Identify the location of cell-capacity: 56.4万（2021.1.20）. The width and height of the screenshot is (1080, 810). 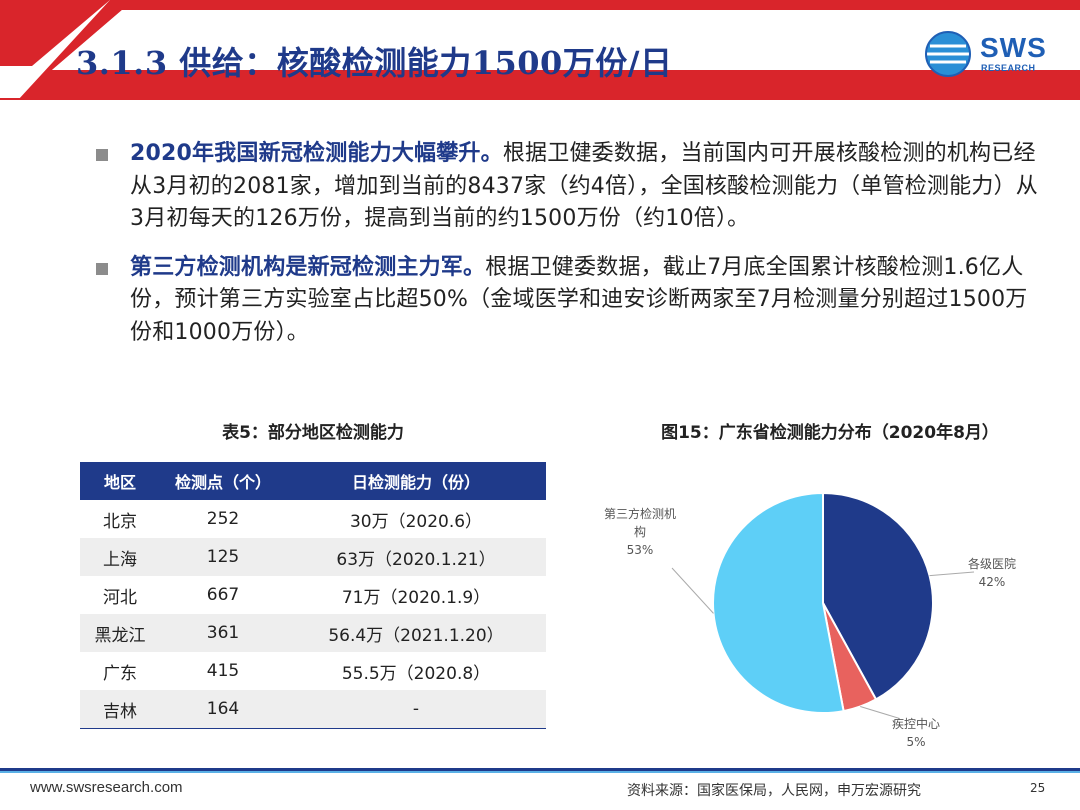
(416, 633).